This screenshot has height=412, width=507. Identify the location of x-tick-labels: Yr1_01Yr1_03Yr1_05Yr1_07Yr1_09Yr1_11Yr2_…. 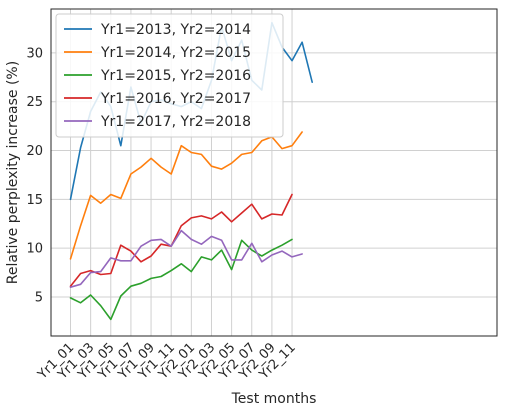
(166, 361).